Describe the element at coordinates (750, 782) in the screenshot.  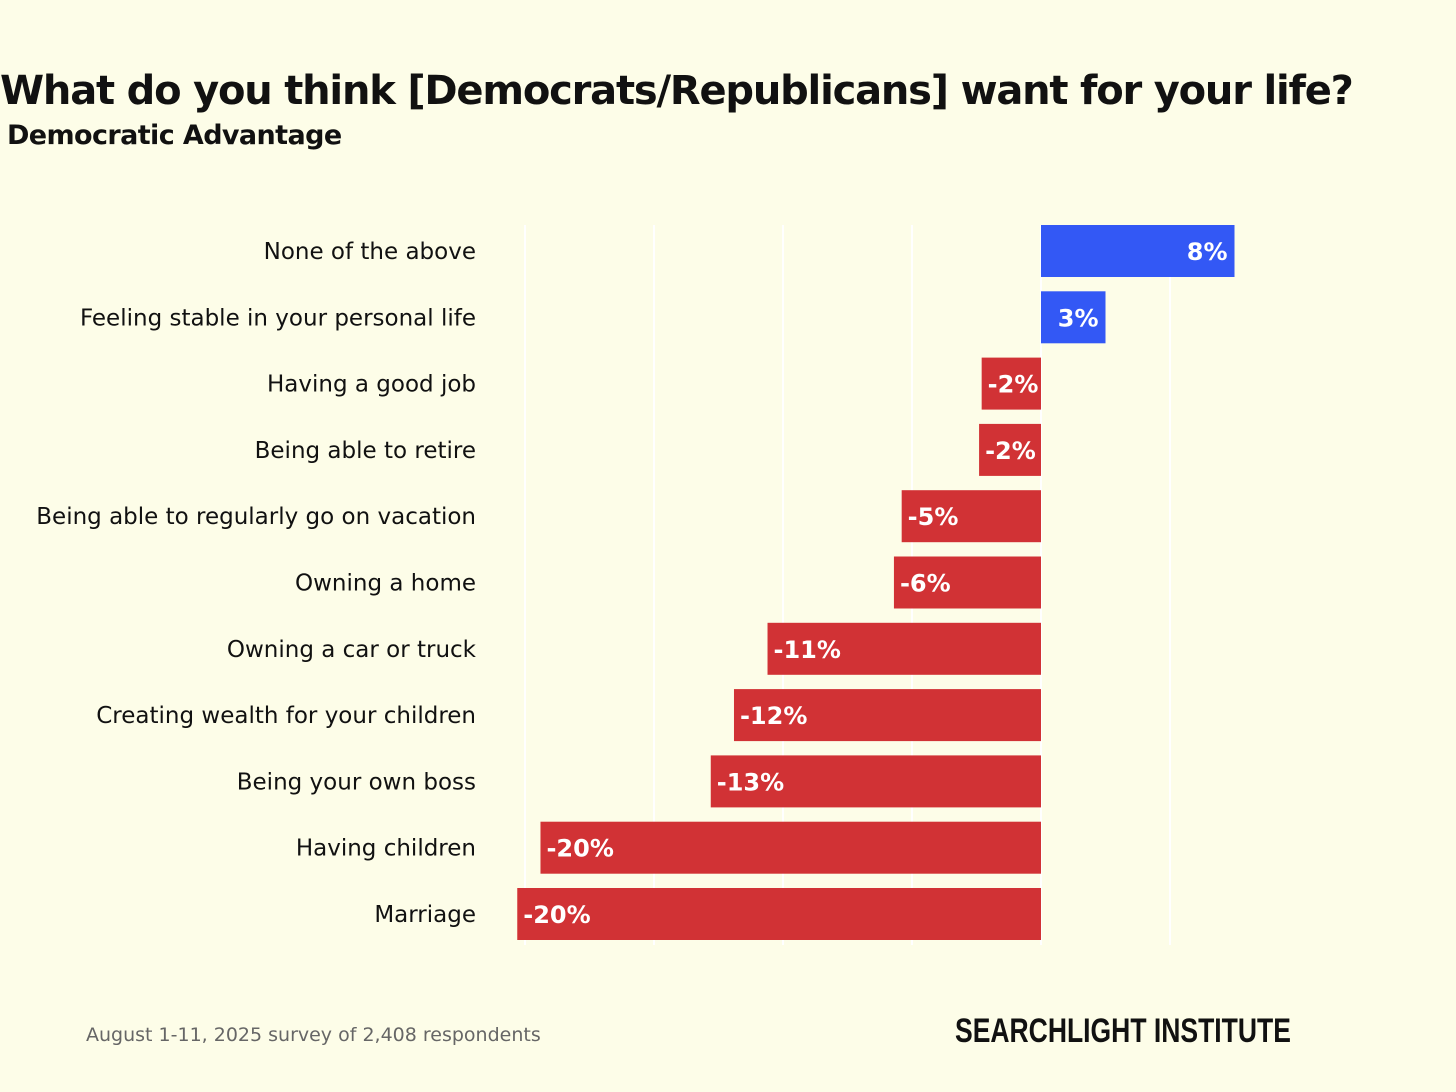
I see `data-label: -13%` at that location.